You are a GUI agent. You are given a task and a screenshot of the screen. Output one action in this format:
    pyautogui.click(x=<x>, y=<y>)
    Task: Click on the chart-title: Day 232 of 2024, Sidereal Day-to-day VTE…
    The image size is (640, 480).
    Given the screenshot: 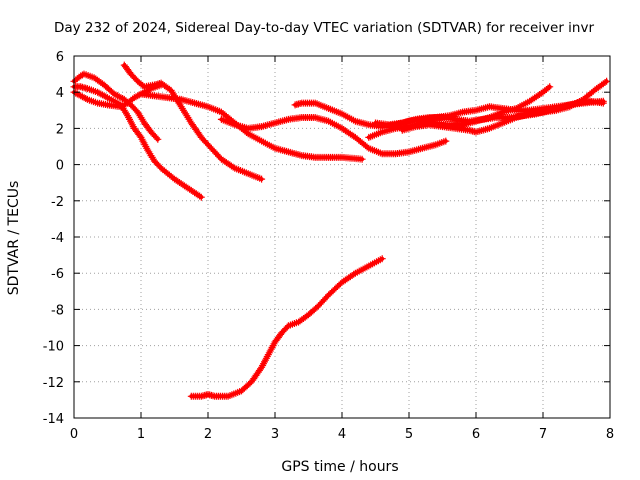 What is the action you would take?
    pyautogui.click(x=324, y=28)
    